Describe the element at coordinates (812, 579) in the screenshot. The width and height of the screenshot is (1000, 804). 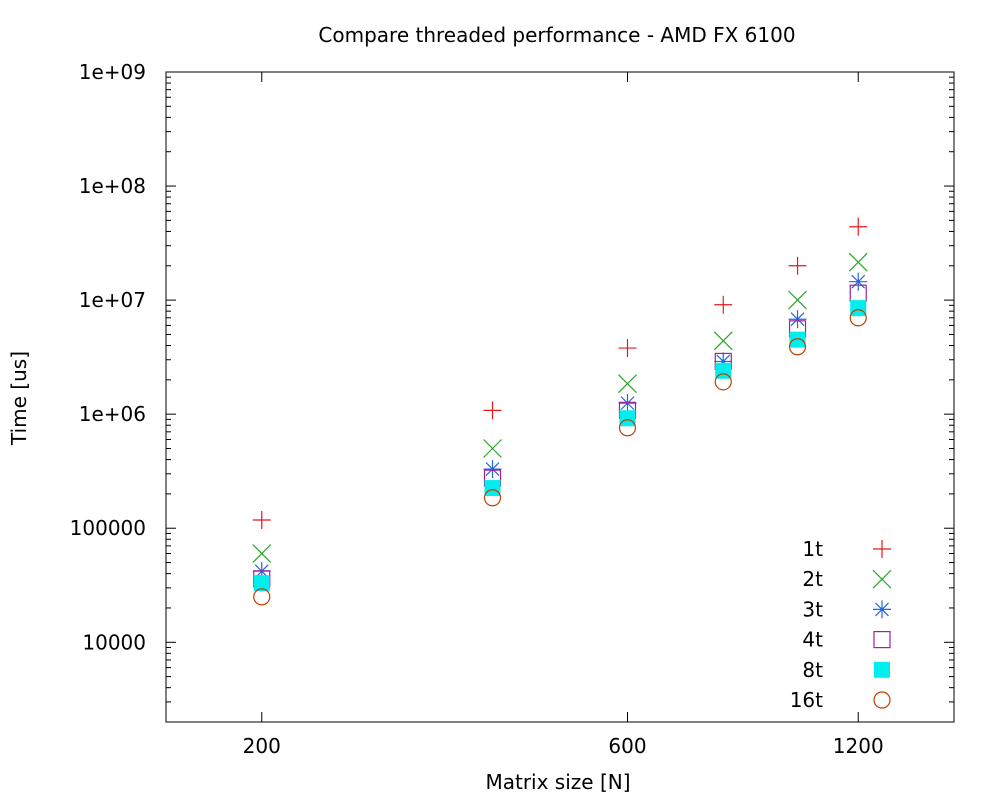
I see `legend-label: 2t` at that location.